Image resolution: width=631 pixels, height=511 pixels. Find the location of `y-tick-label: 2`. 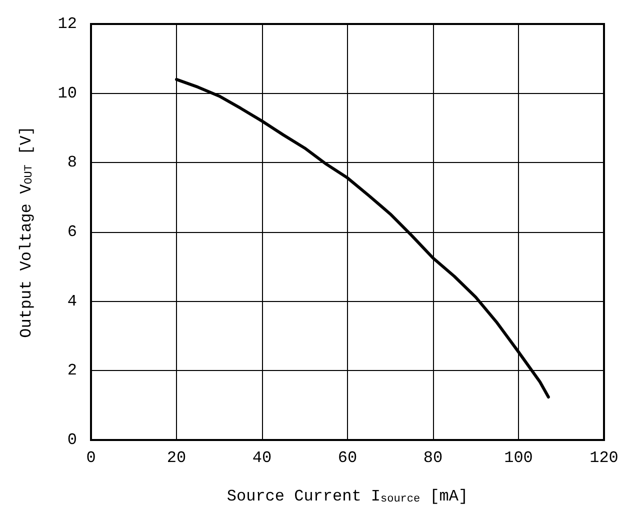

y-tick-label: 2 is located at coordinates (72, 371).